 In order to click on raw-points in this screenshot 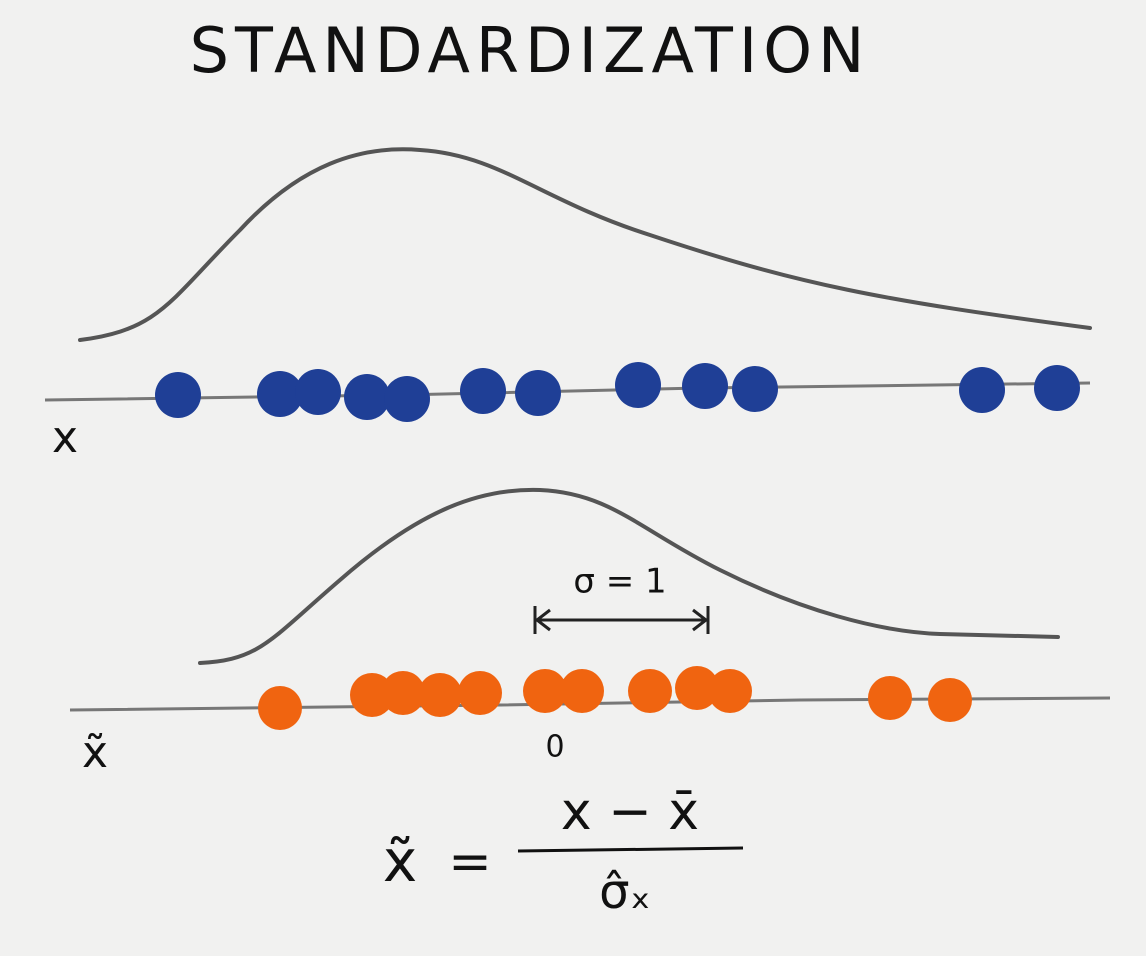, I will do `click(617, 392)`.